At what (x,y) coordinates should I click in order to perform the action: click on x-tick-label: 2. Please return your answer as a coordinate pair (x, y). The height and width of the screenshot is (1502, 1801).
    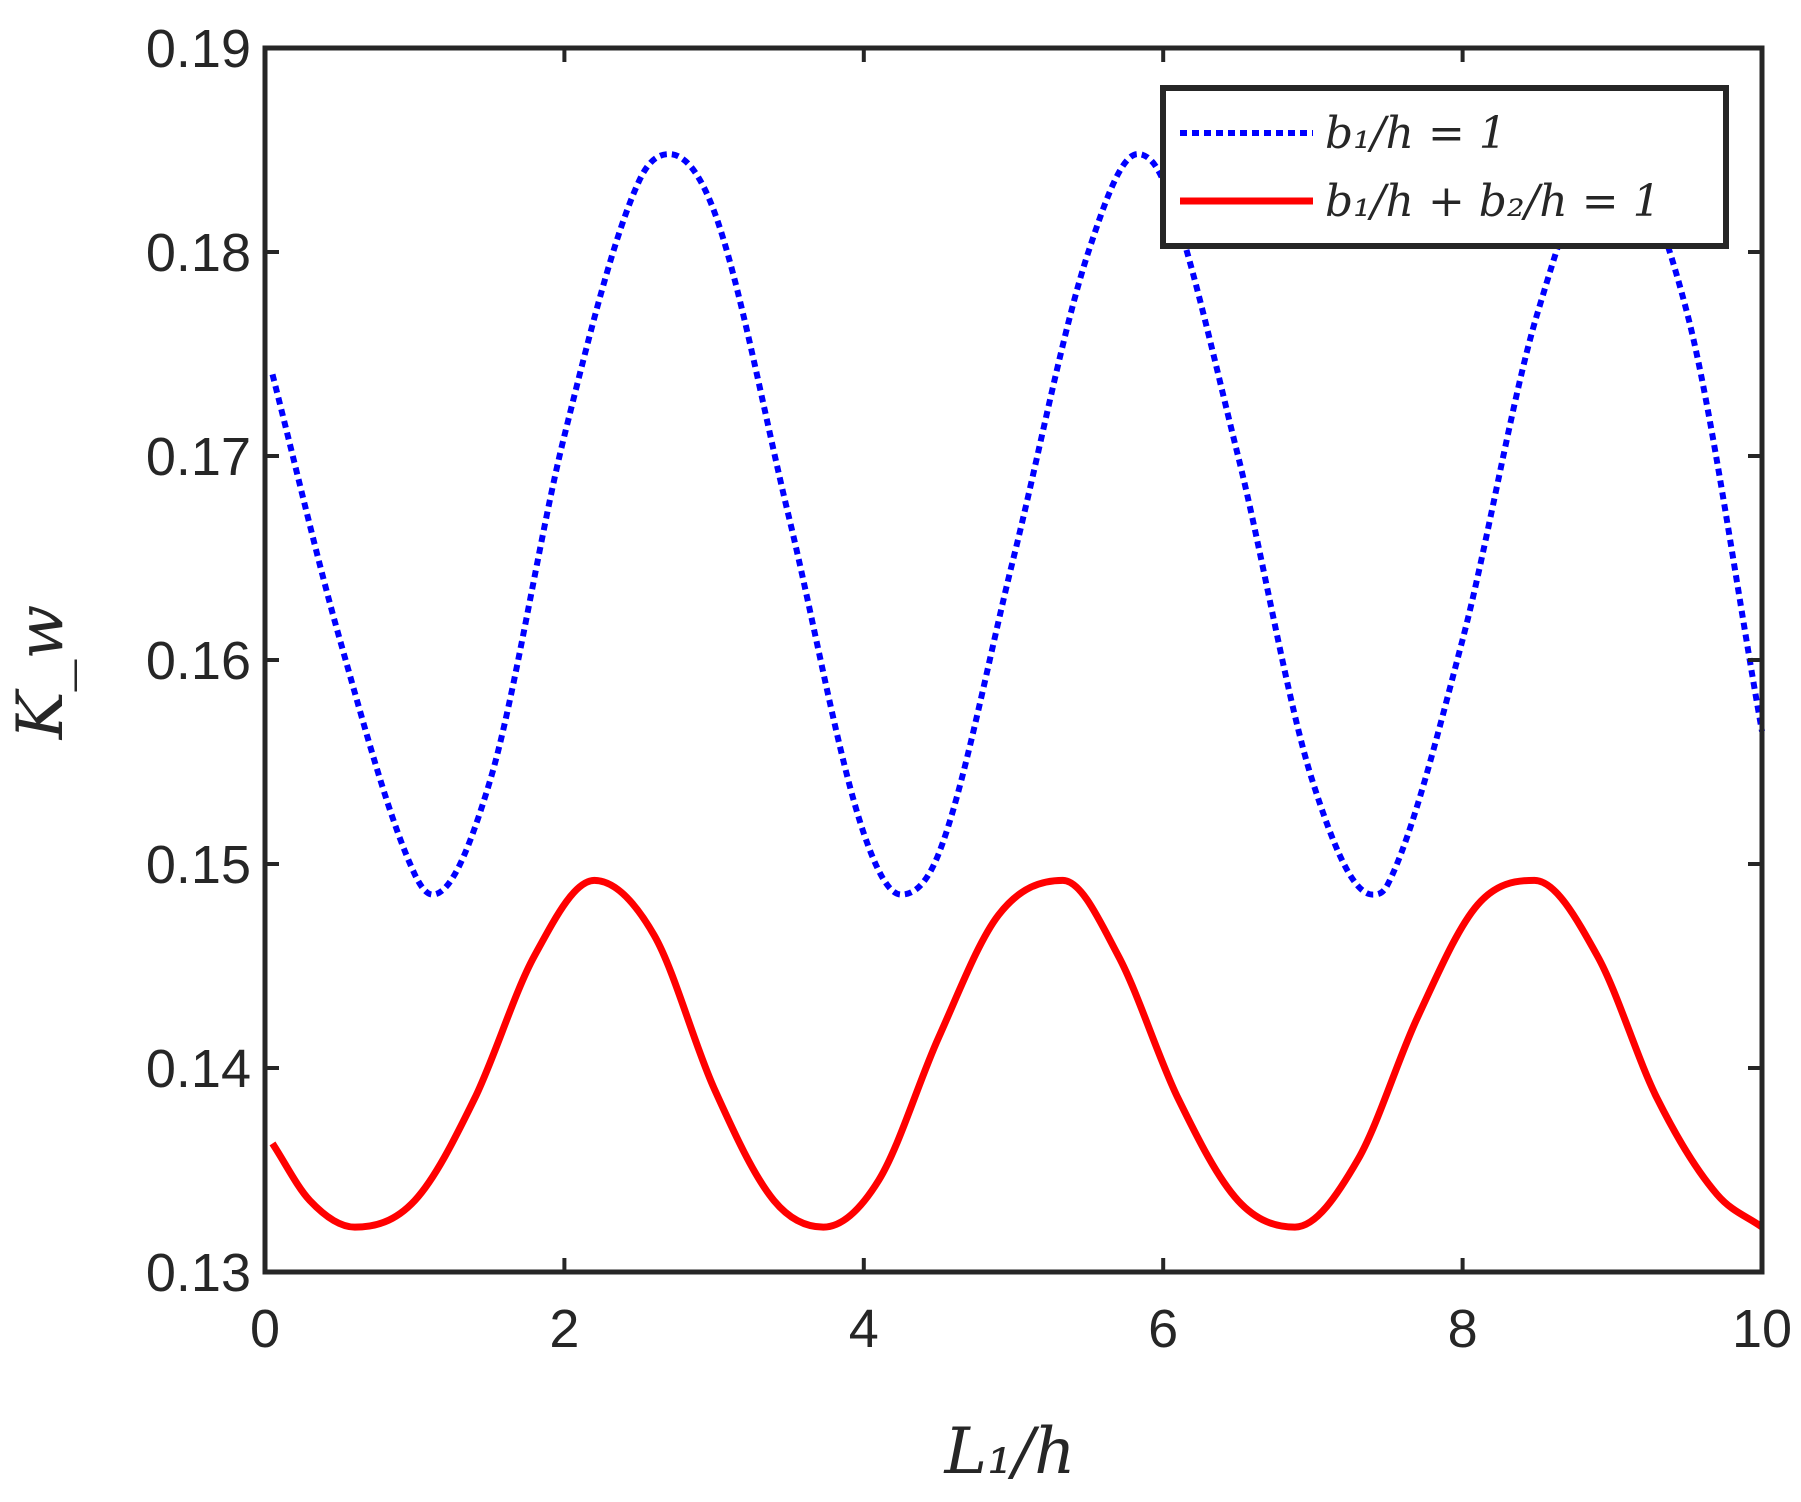
    Looking at the image, I should click on (564, 1329).